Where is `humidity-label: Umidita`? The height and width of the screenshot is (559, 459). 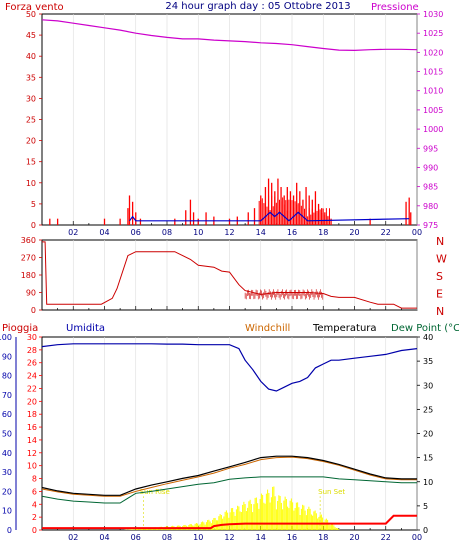 humidity-label: Umidita is located at coordinates (85, 328).